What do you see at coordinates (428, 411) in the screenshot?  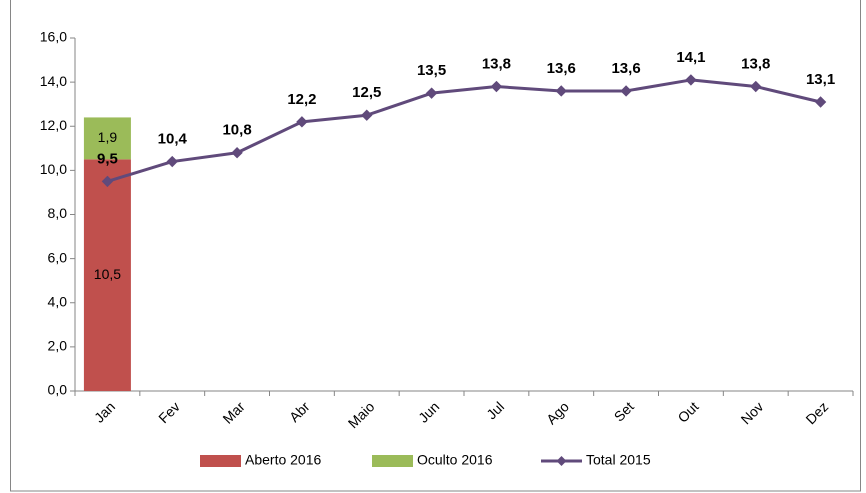 I see `x-tick-label: Jun` at bounding box center [428, 411].